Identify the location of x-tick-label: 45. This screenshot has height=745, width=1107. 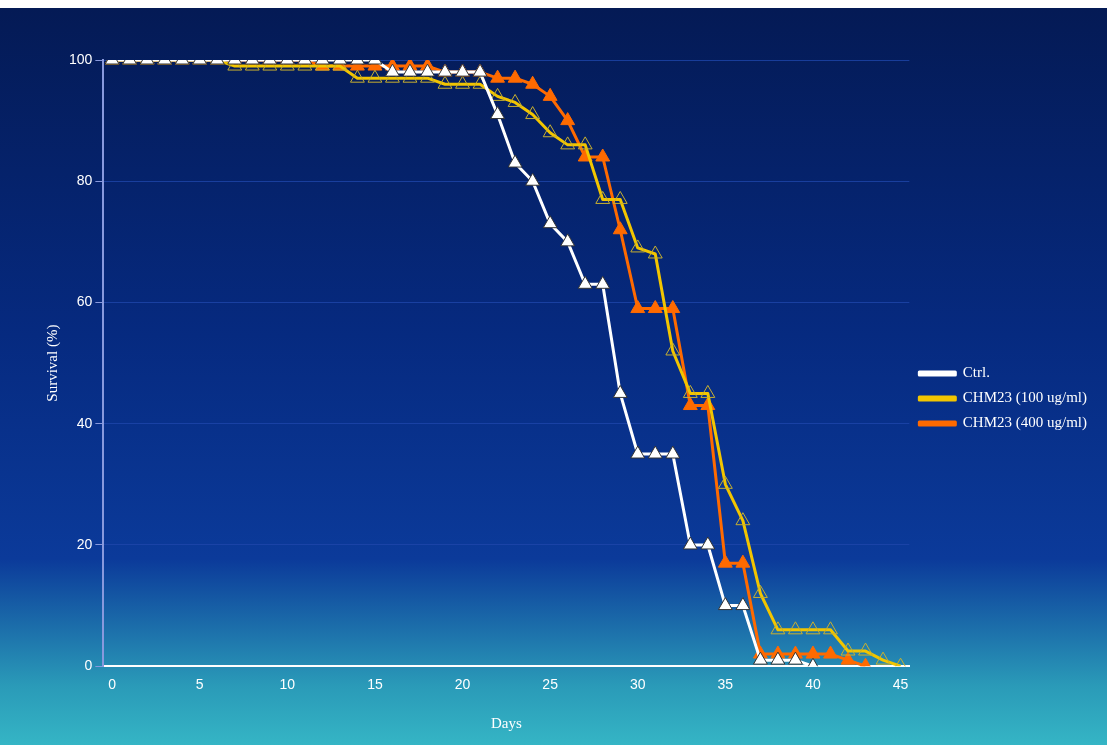
(900, 684).